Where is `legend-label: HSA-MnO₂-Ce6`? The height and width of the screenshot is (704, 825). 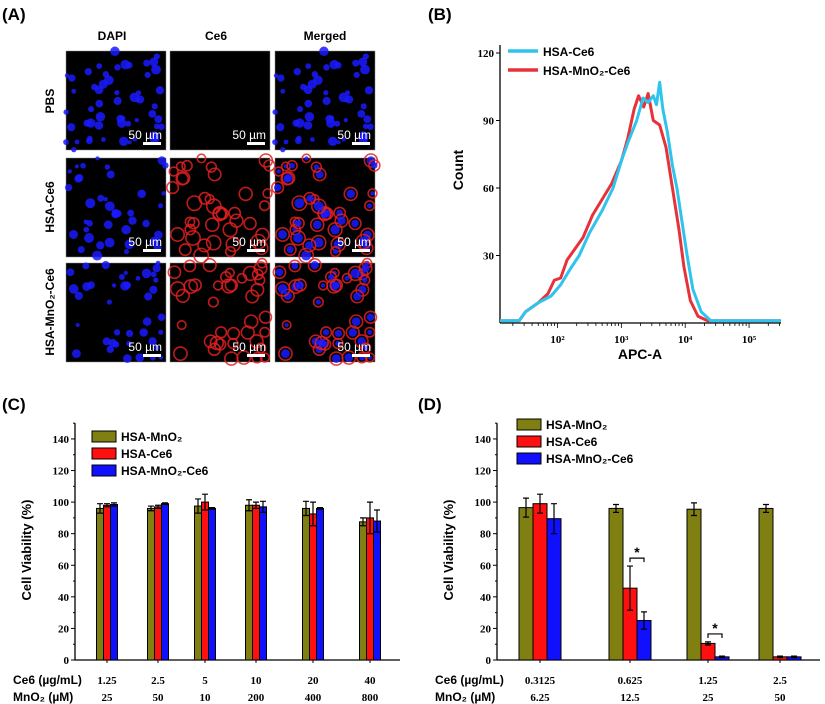 legend-label: HSA-MnO₂-Ce6 is located at coordinates (590, 459).